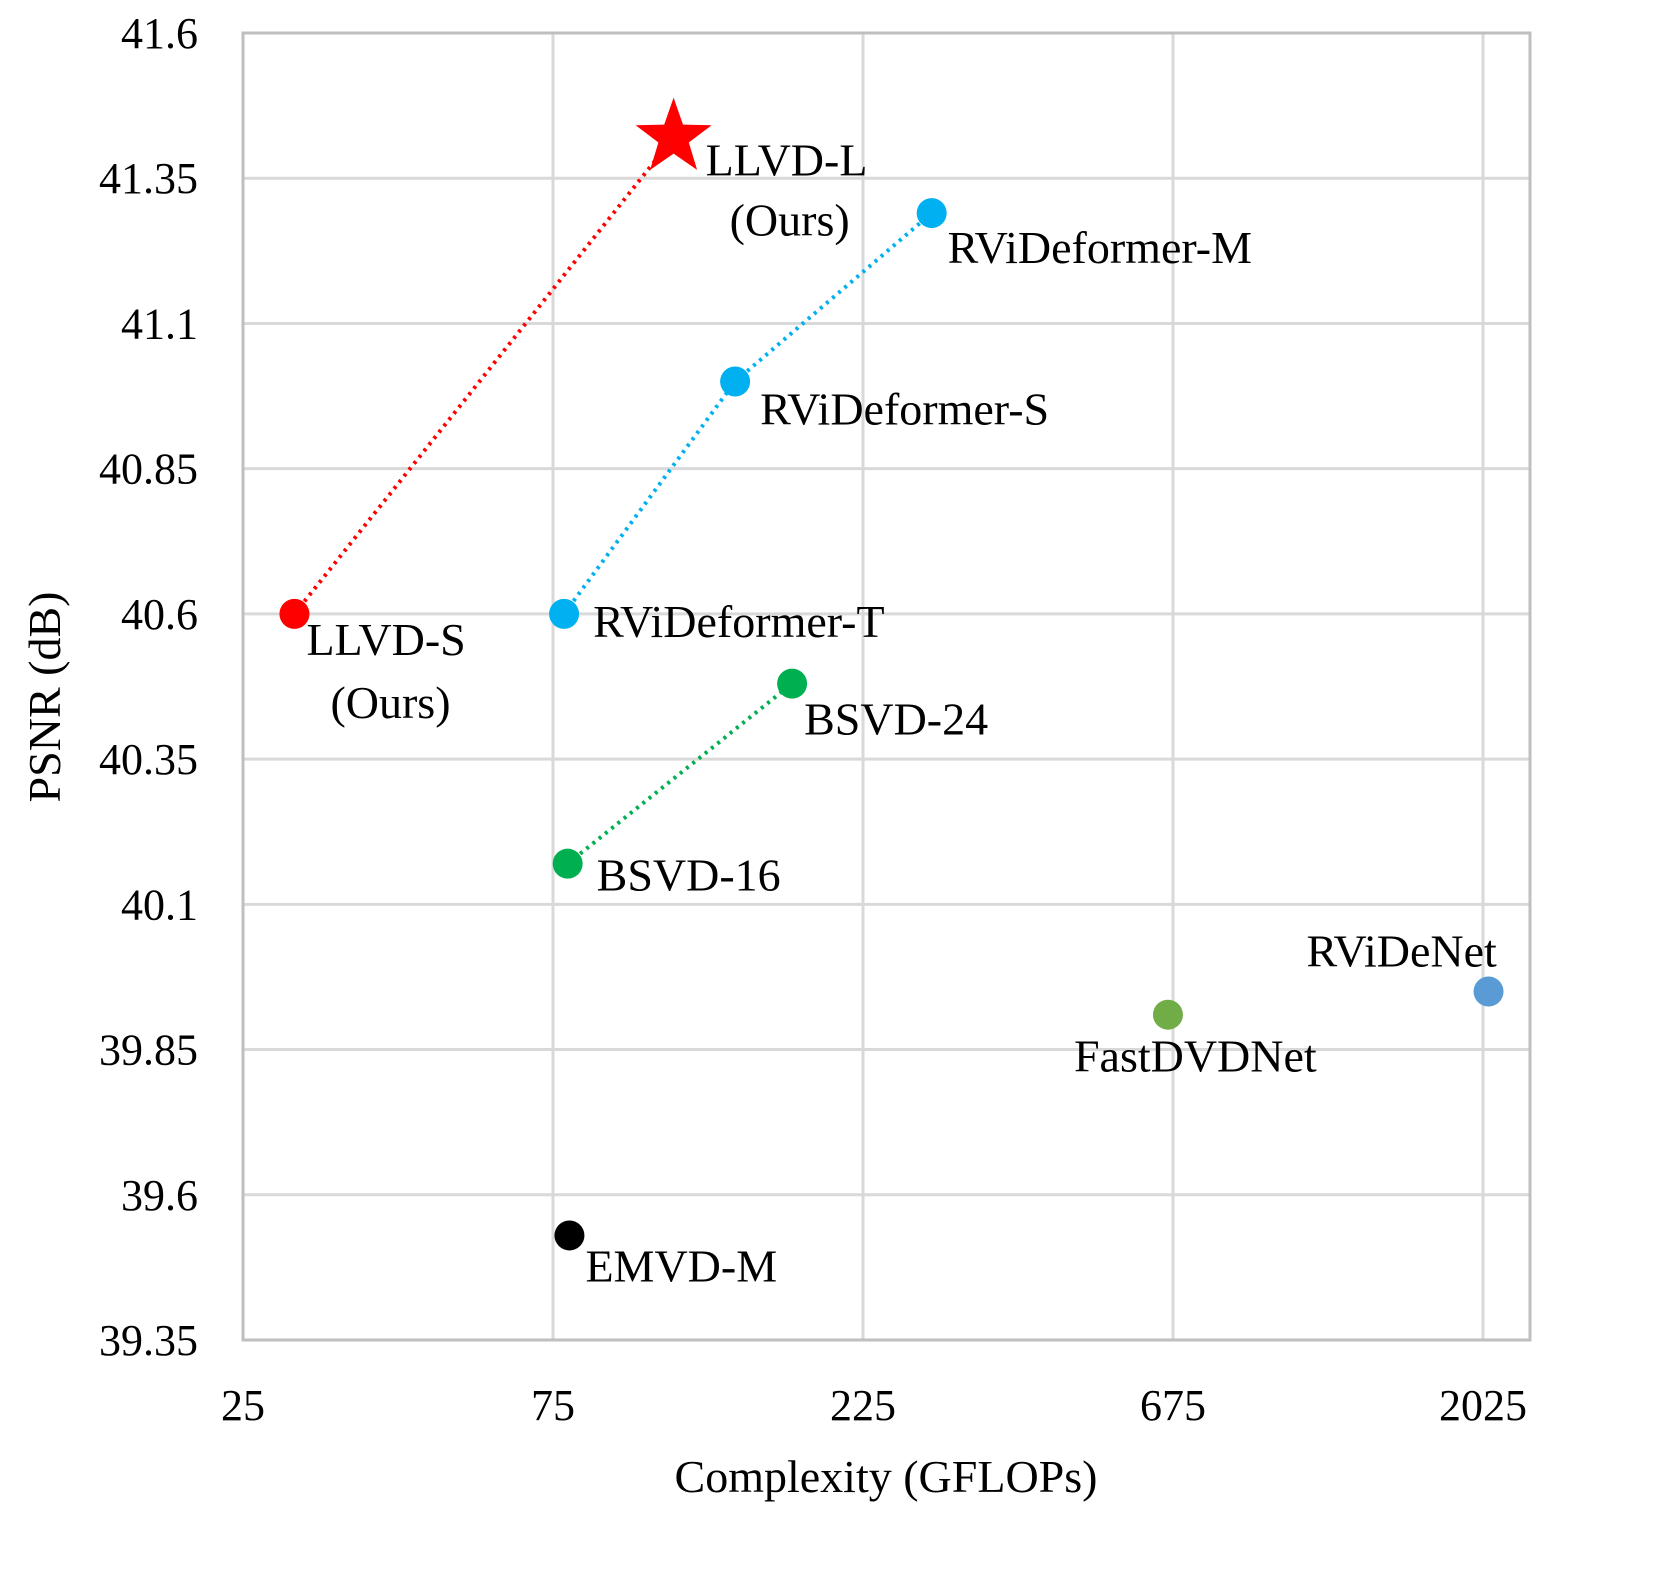  What do you see at coordinates (904, 409) in the screenshot?
I see `label-rvideformer-s: RViDeformer-S` at bounding box center [904, 409].